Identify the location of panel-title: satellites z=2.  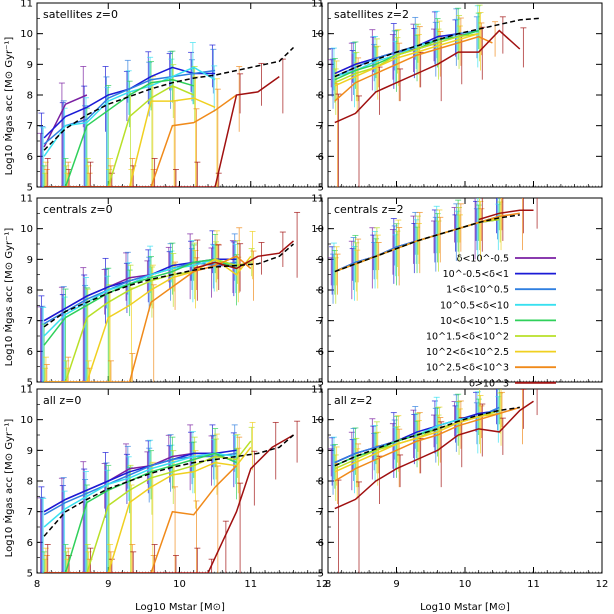
(371, 14).